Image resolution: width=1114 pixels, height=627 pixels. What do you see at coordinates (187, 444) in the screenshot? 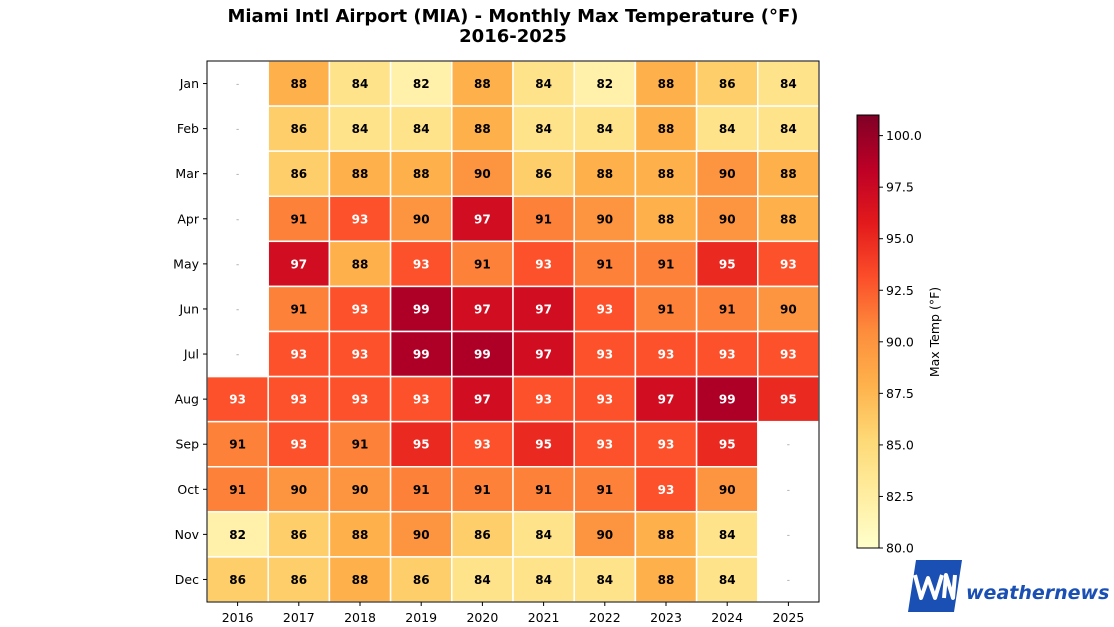
I see `y-tick-label: Sep` at bounding box center [187, 444].